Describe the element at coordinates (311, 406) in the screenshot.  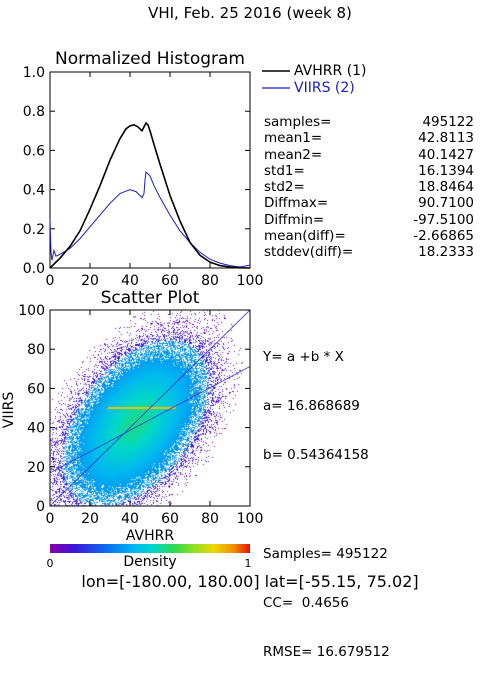
I see `fit-intercept: a= 16.868689` at that location.